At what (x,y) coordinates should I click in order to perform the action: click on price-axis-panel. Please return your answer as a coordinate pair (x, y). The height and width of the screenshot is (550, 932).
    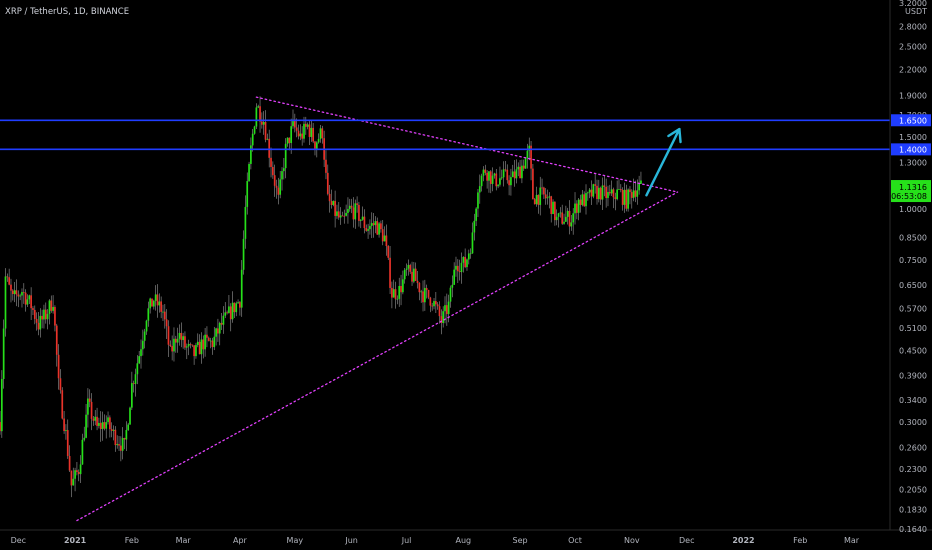
    Looking at the image, I should click on (911, 265).